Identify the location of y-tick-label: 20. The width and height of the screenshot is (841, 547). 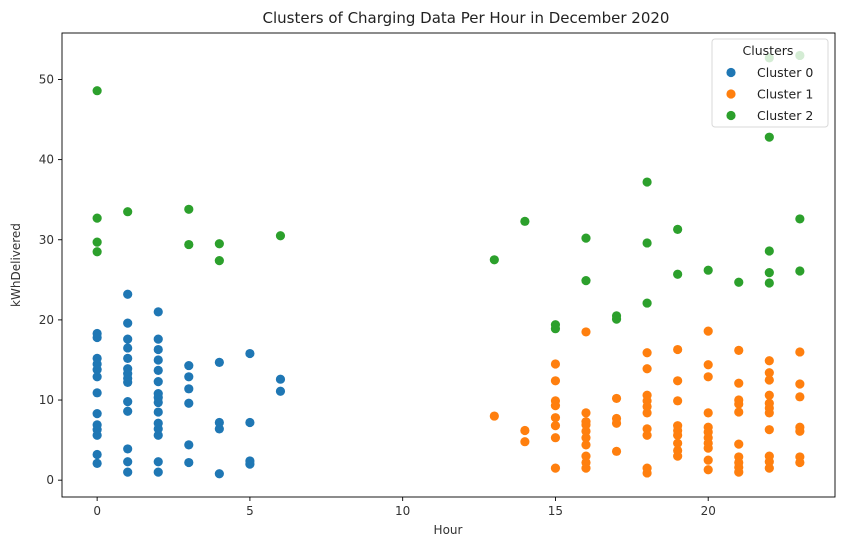
(46, 320).